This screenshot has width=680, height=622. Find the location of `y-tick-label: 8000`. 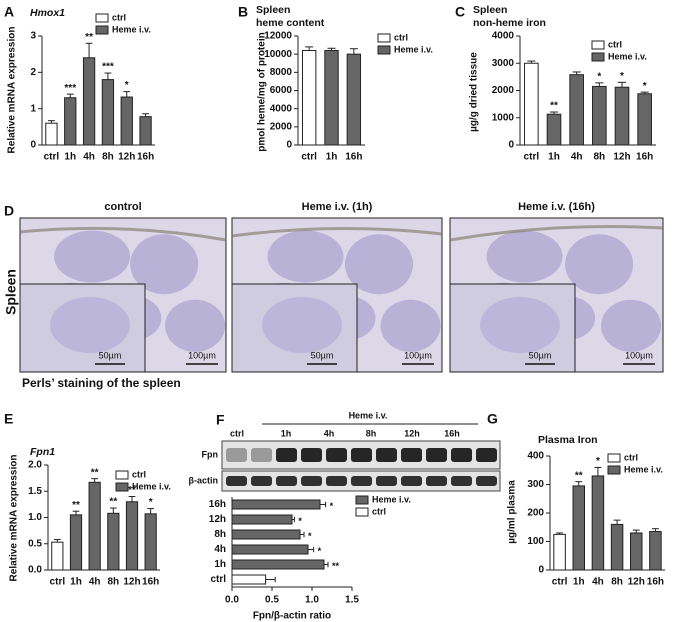

y-tick-label: 8000 is located at coordinates (281, 72).